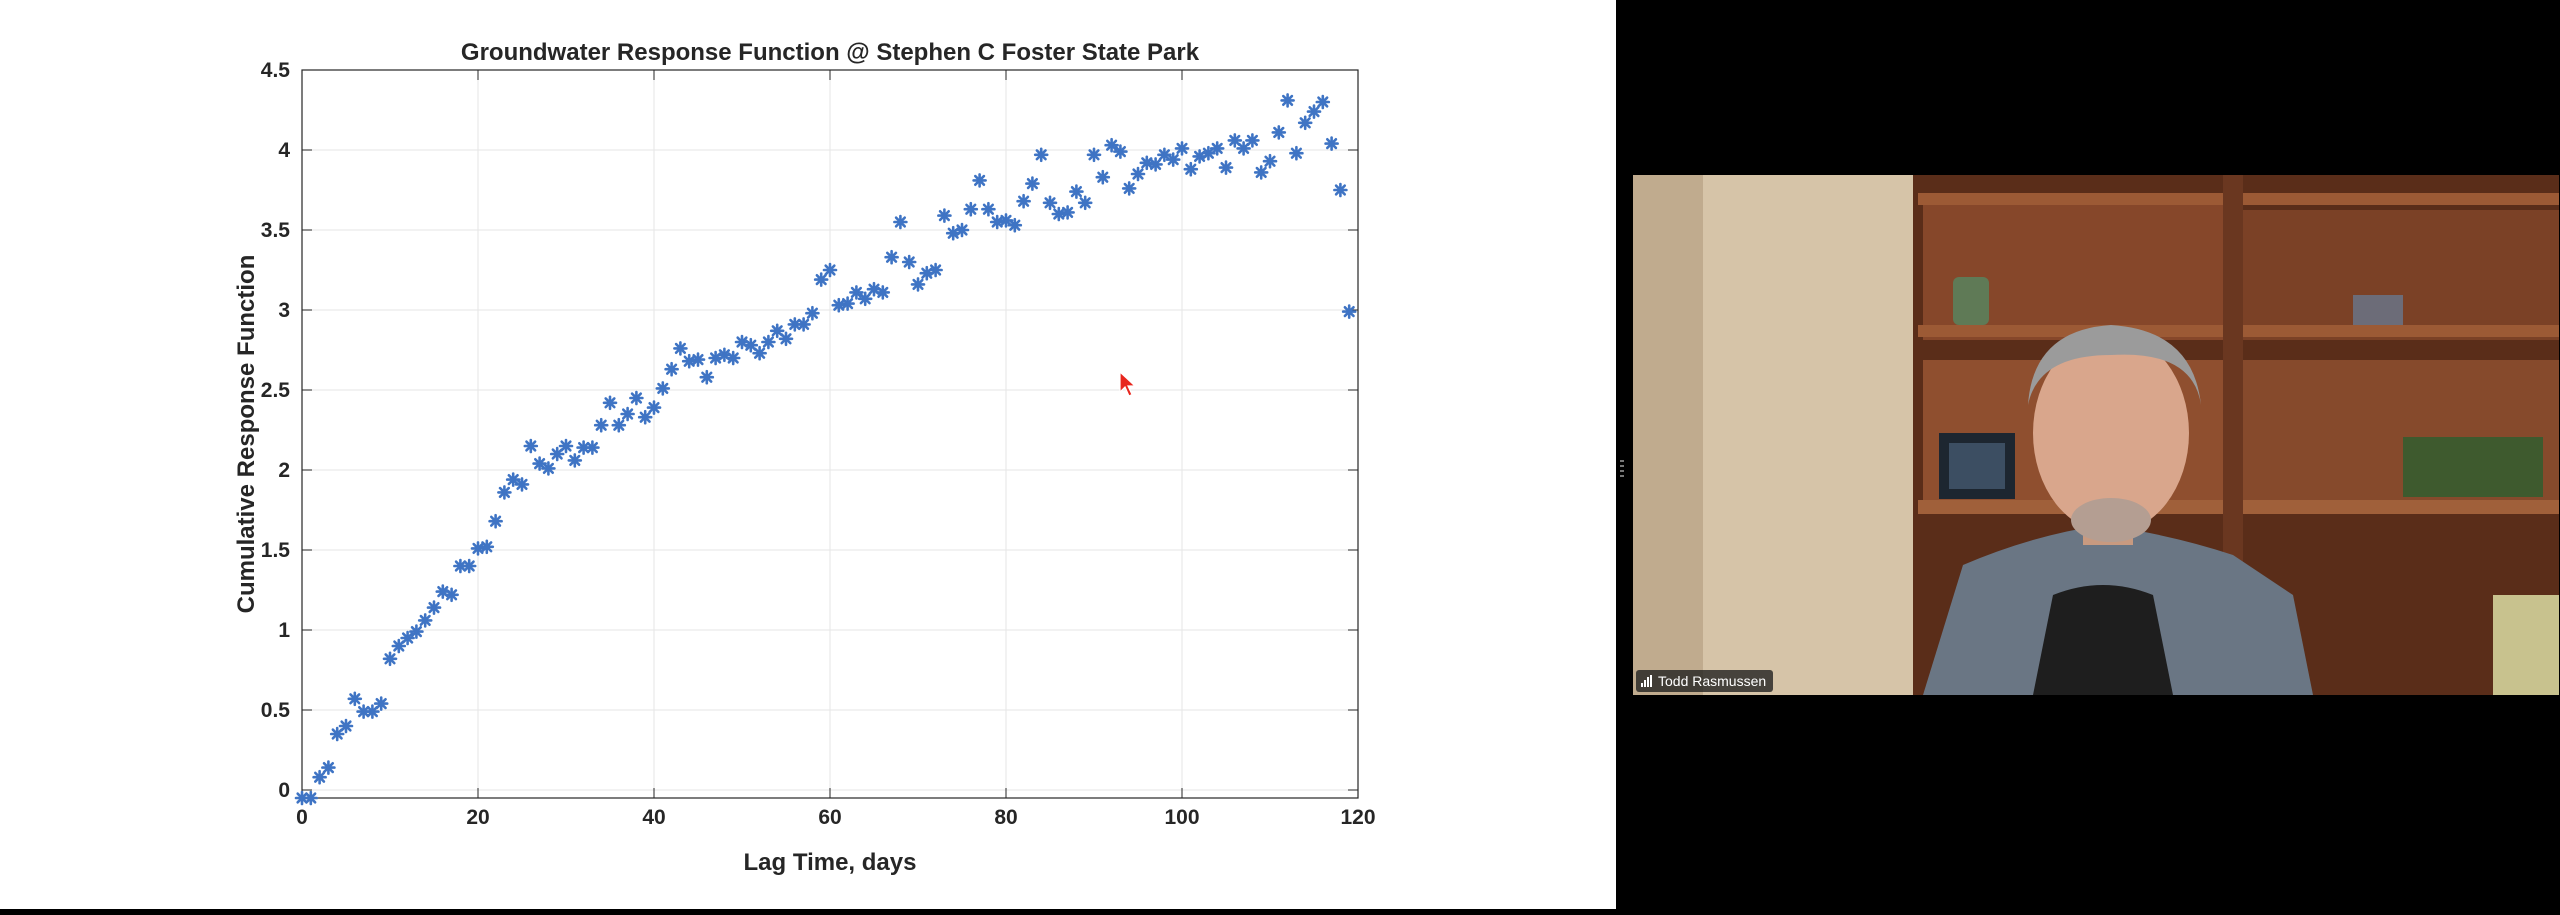 The image size is (2560, 915). I want to click on y-tick-label: 4, so click(284, 150).